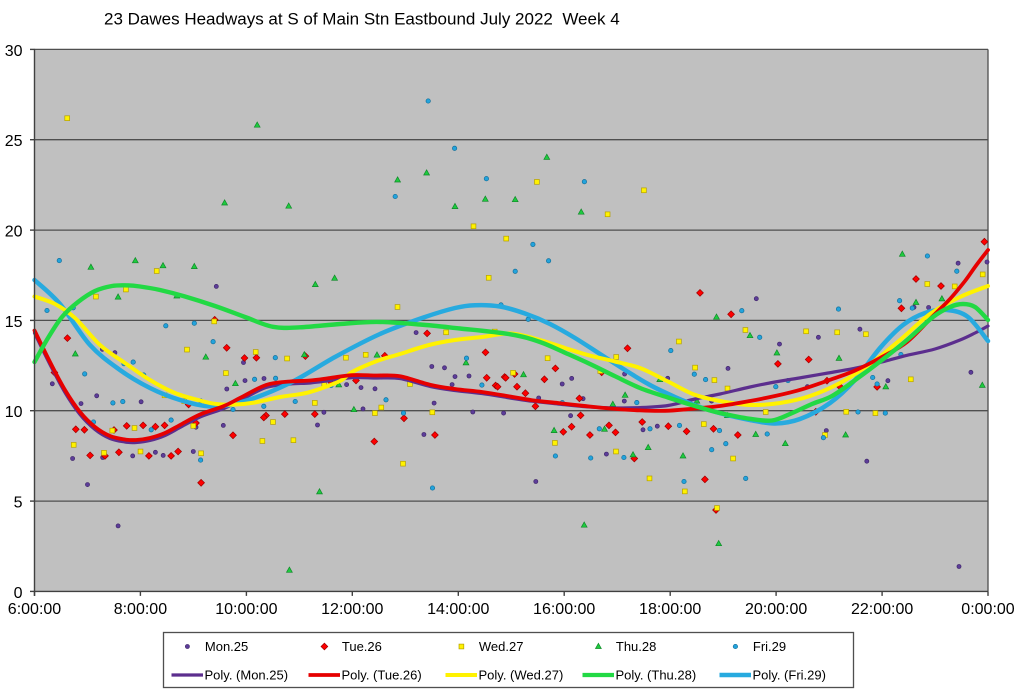  What do you see at coordinates (656, 675) in the screenshot?
I see `svg-text: Poly. (Thu.28)` at bounding box center [656, 675].